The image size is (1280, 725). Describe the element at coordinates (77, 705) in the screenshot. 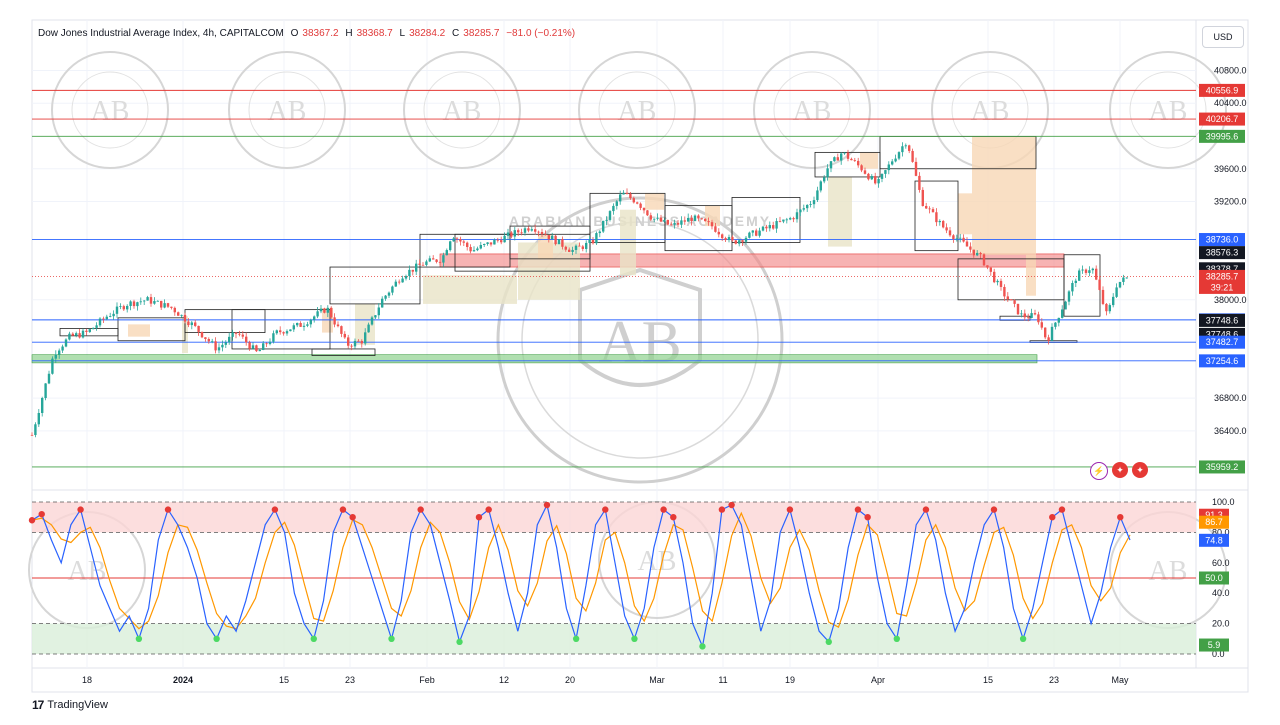

I see `tradingview-brand: TradingView` at that location.